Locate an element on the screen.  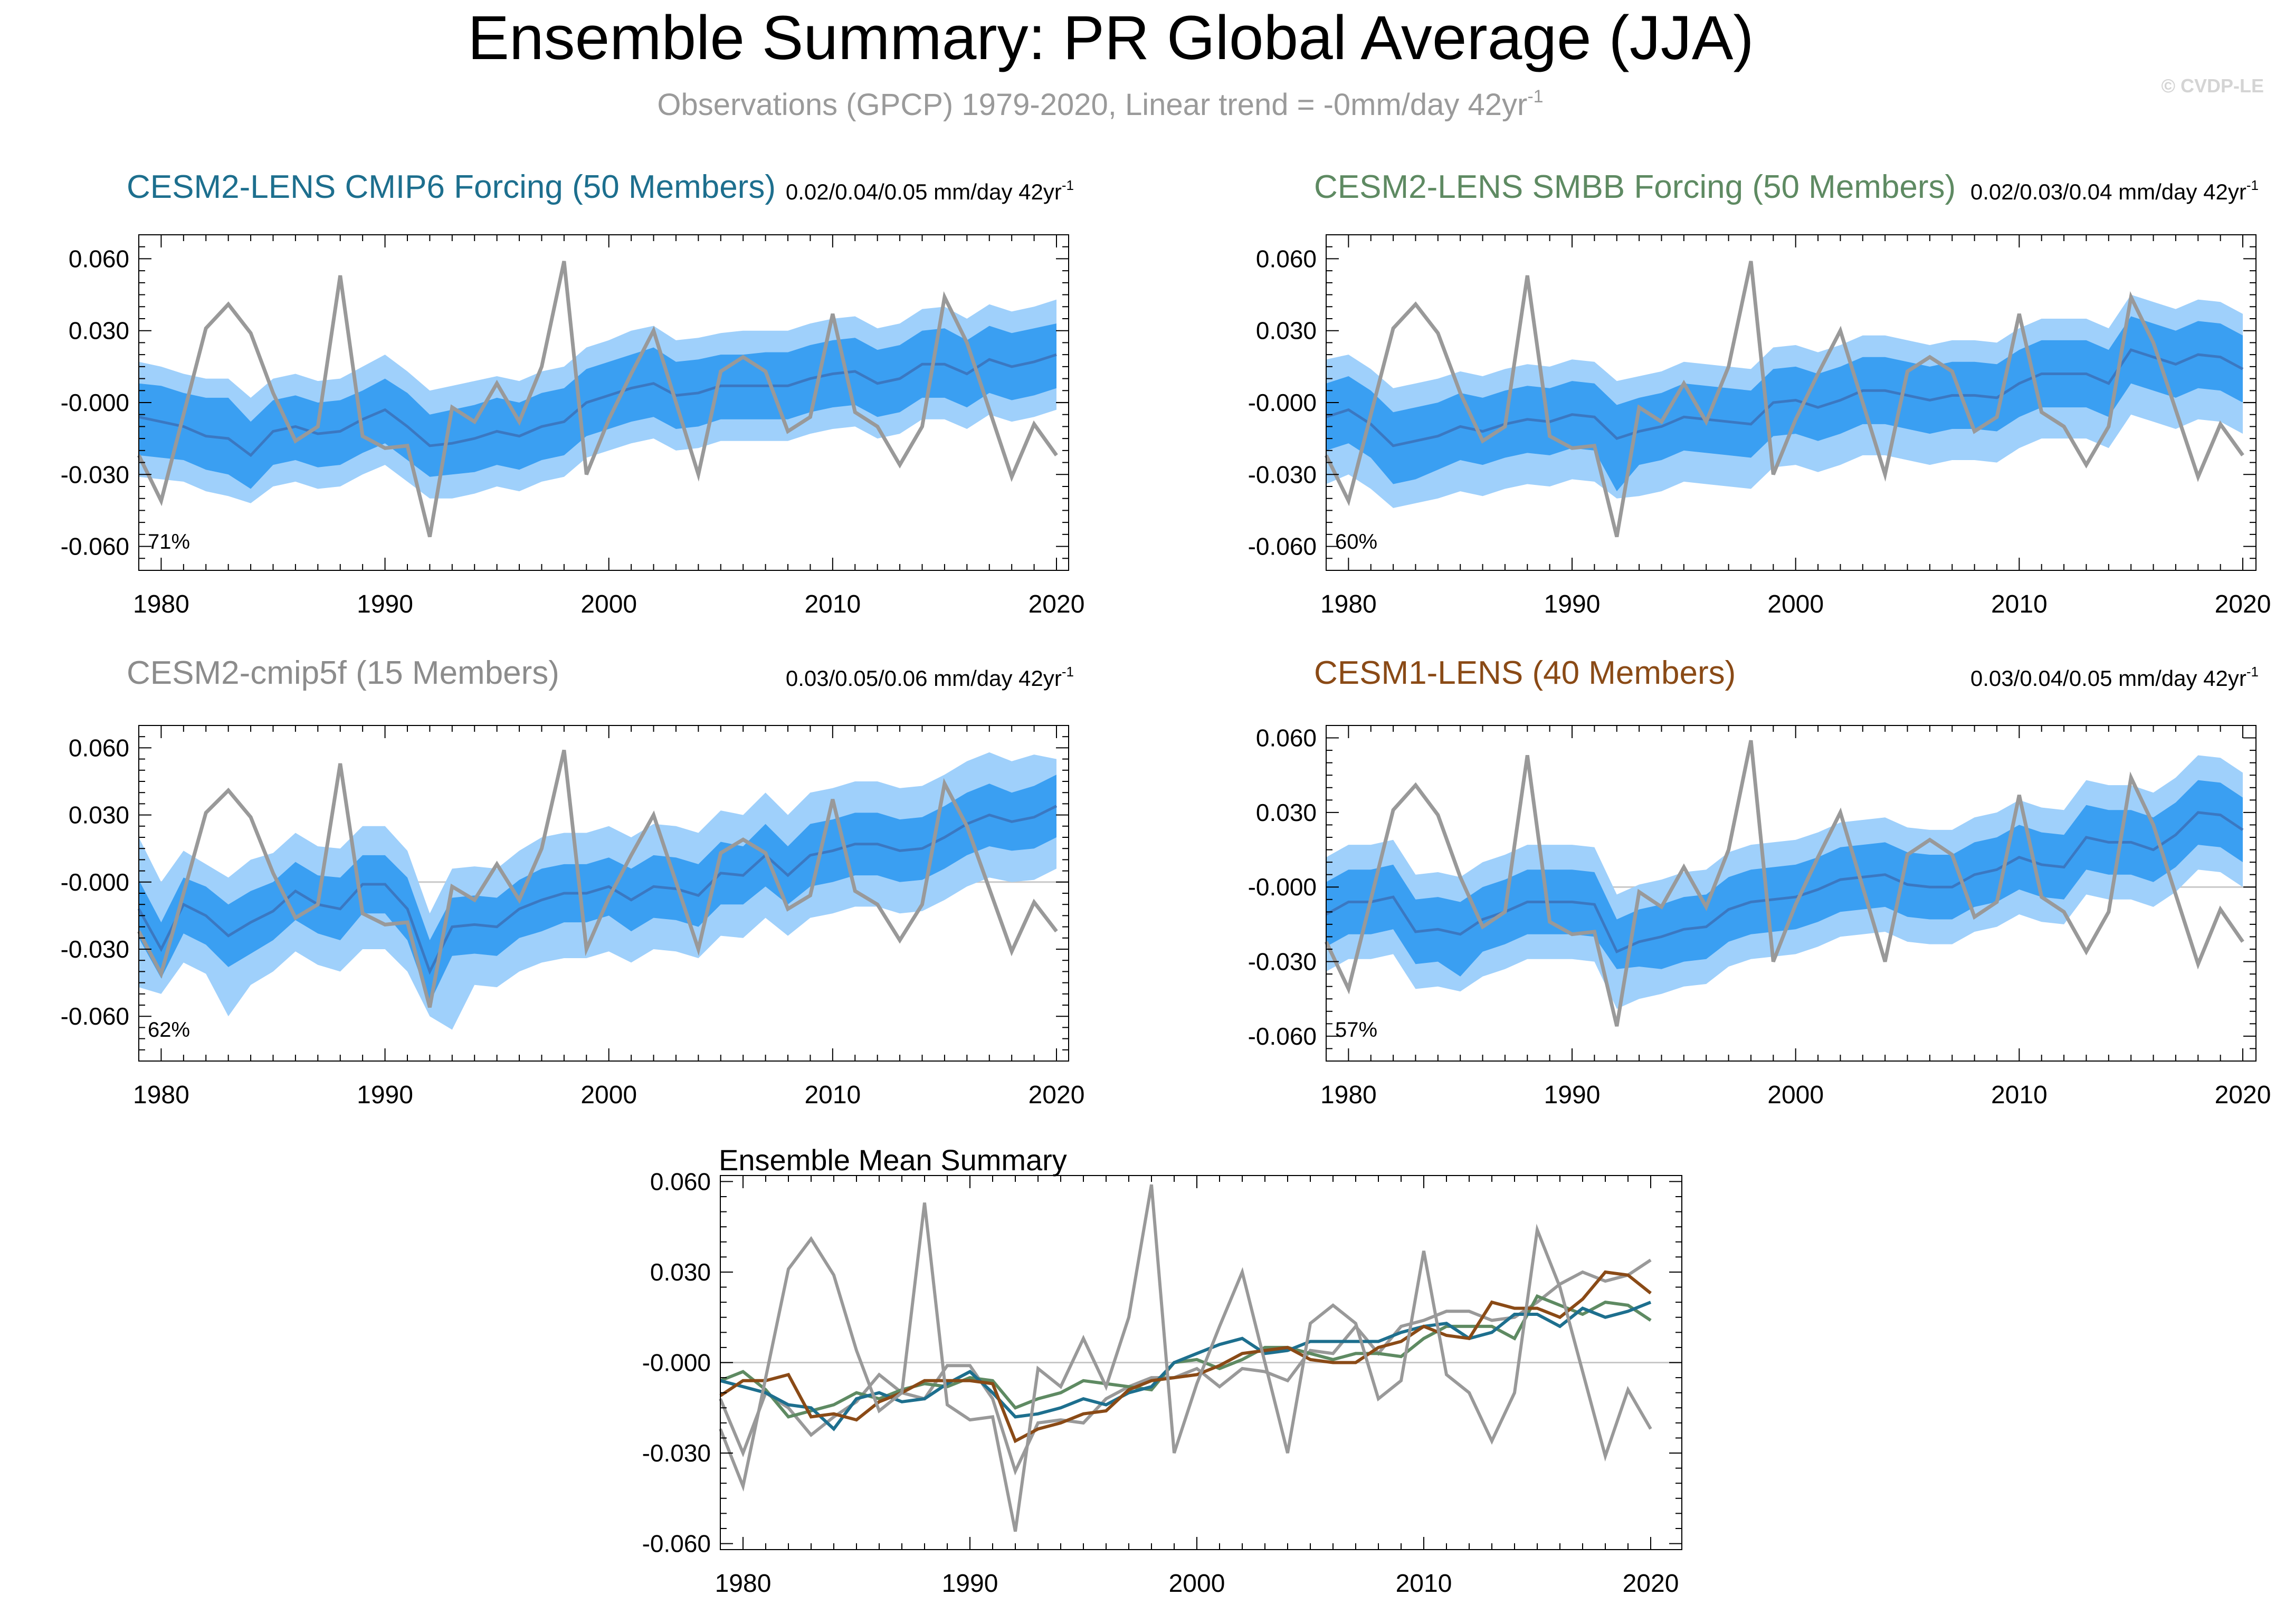
percent-label: 71% is located at coordinates (169, 541).